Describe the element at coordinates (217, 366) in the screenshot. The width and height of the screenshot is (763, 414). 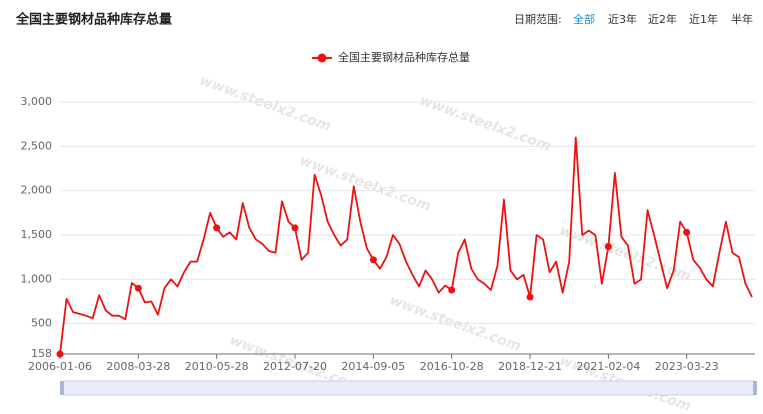
I see `x-tick-label: 2010-05-28` at that location.